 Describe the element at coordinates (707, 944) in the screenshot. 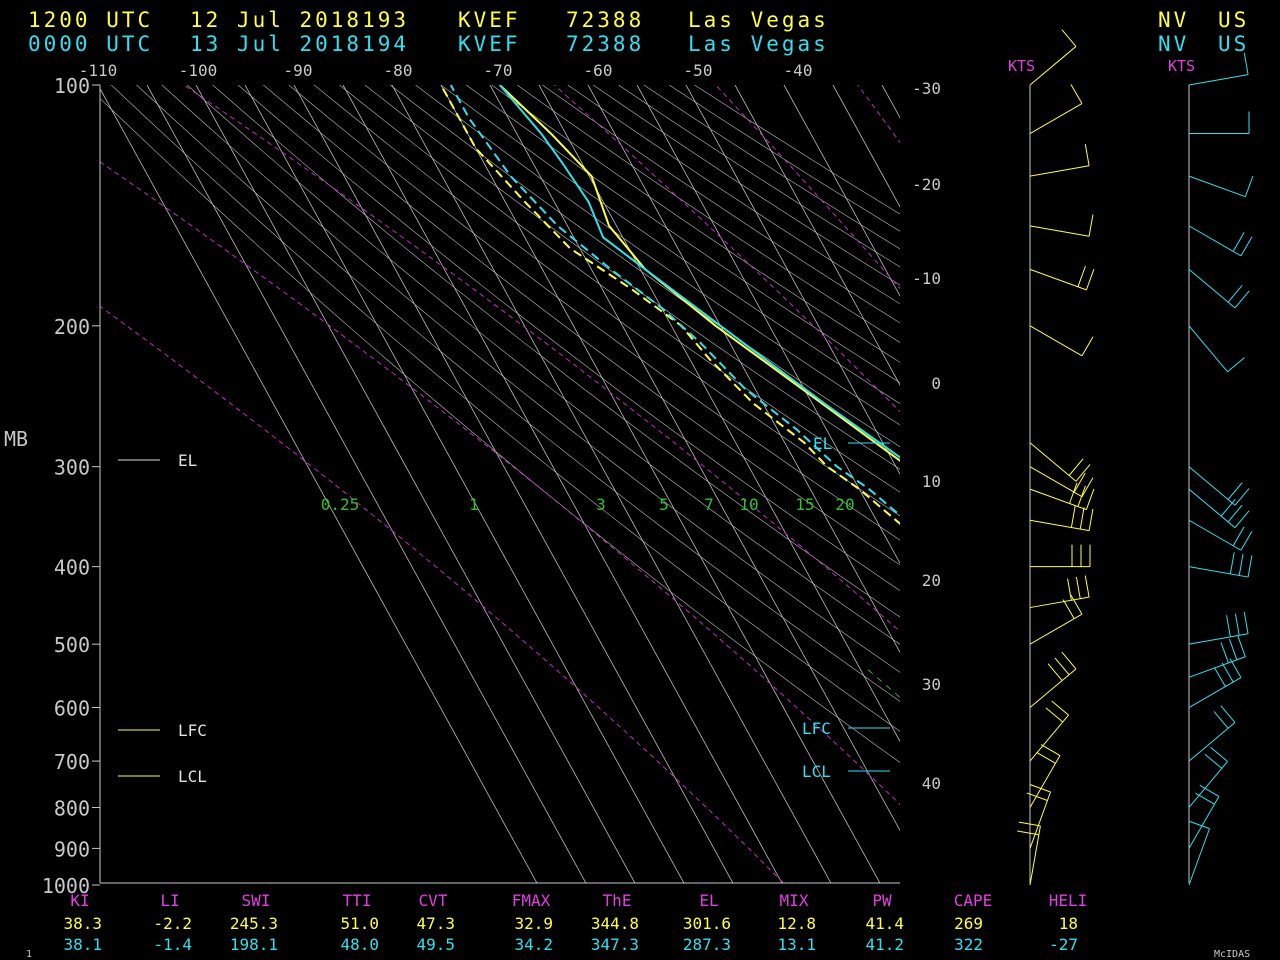

I see `index-value-run2: 287.3` at that location.